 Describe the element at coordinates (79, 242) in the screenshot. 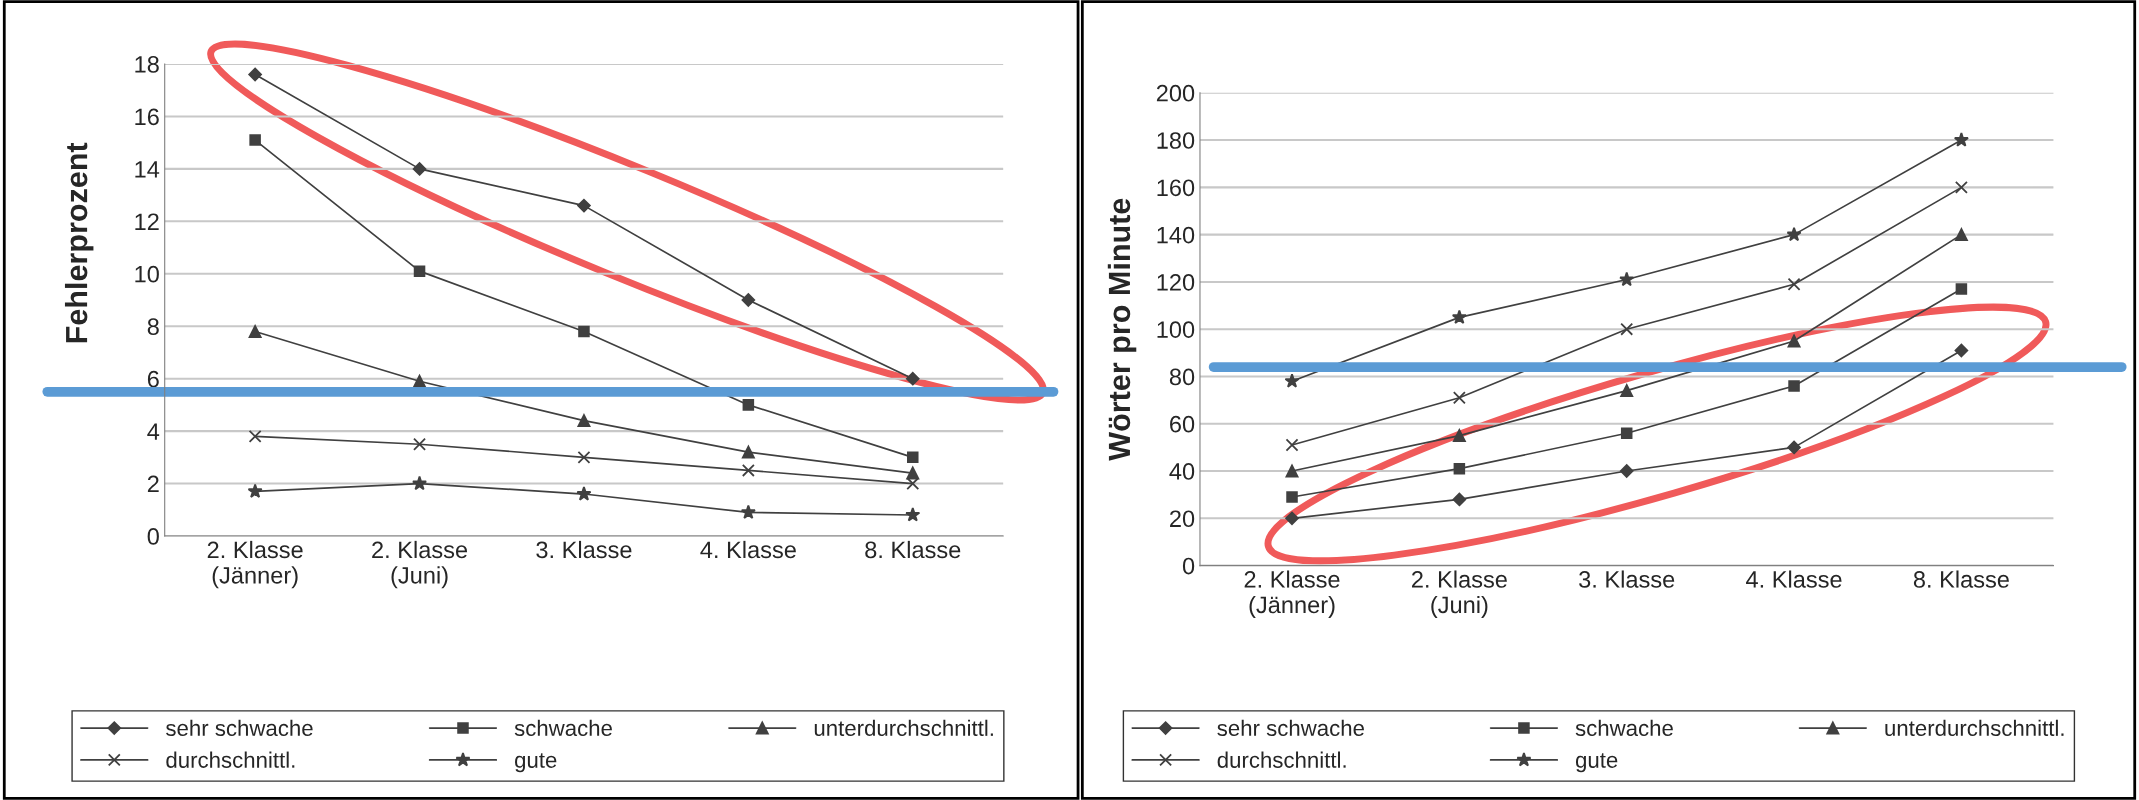

I see `y-axis-title: Fehlerprozent` at that location.